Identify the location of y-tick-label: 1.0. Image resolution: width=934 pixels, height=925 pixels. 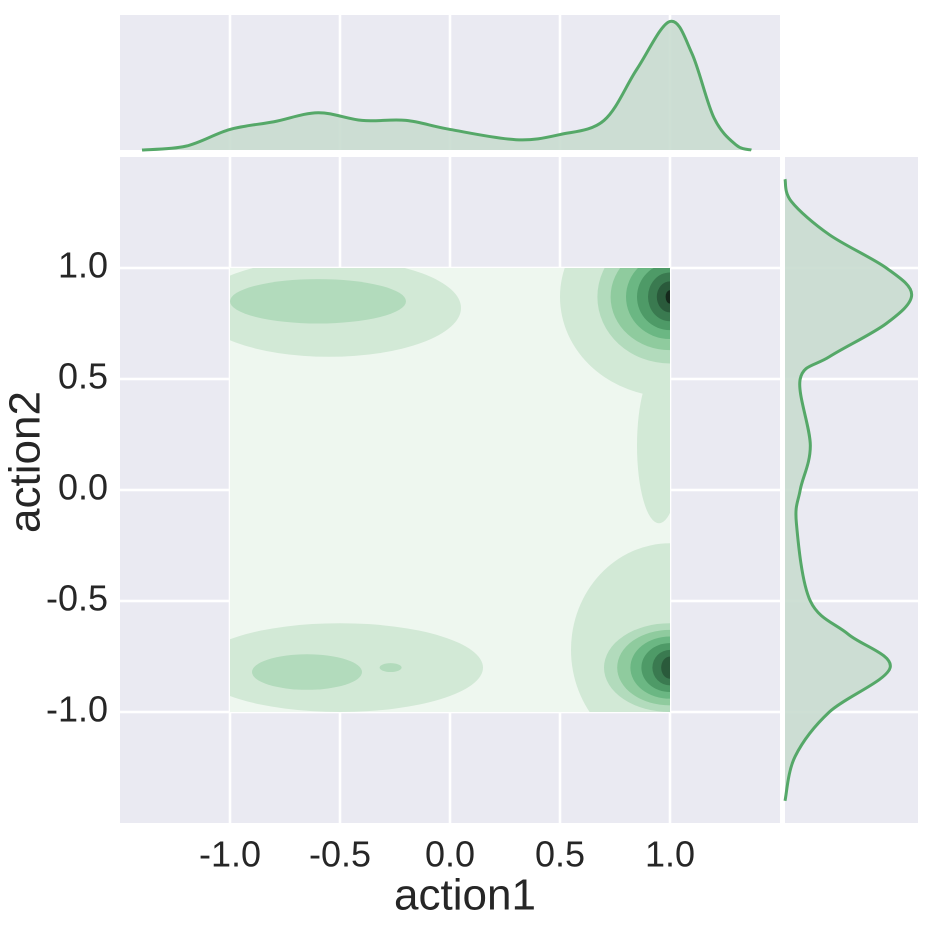
(83, 265).